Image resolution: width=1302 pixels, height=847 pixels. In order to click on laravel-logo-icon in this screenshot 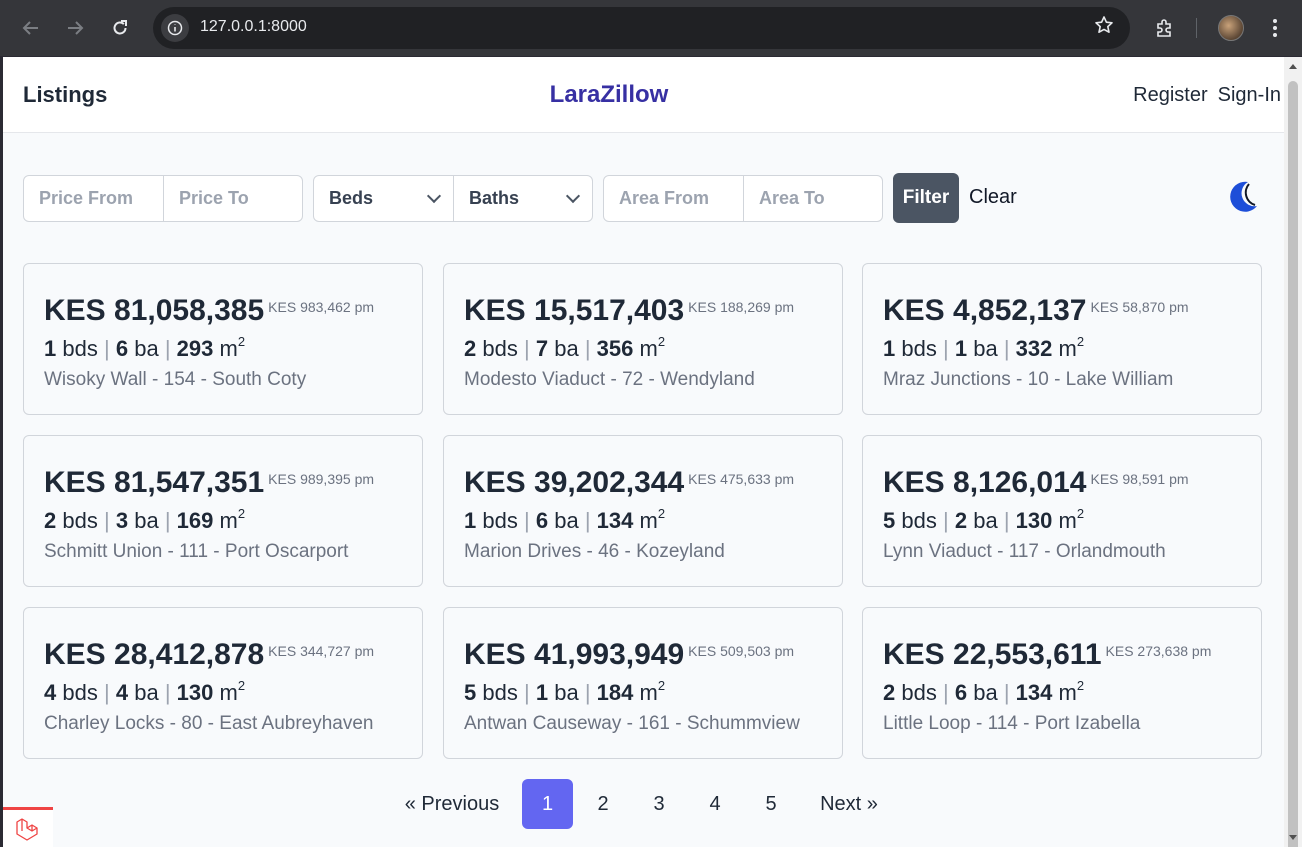, I will do `click(27, 829)`.